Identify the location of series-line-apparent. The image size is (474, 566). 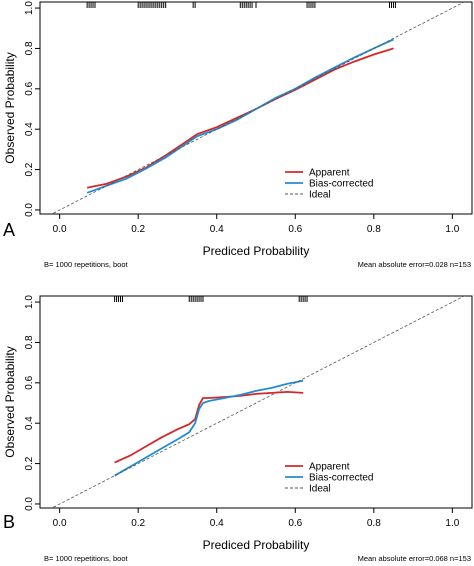
(209, 427).